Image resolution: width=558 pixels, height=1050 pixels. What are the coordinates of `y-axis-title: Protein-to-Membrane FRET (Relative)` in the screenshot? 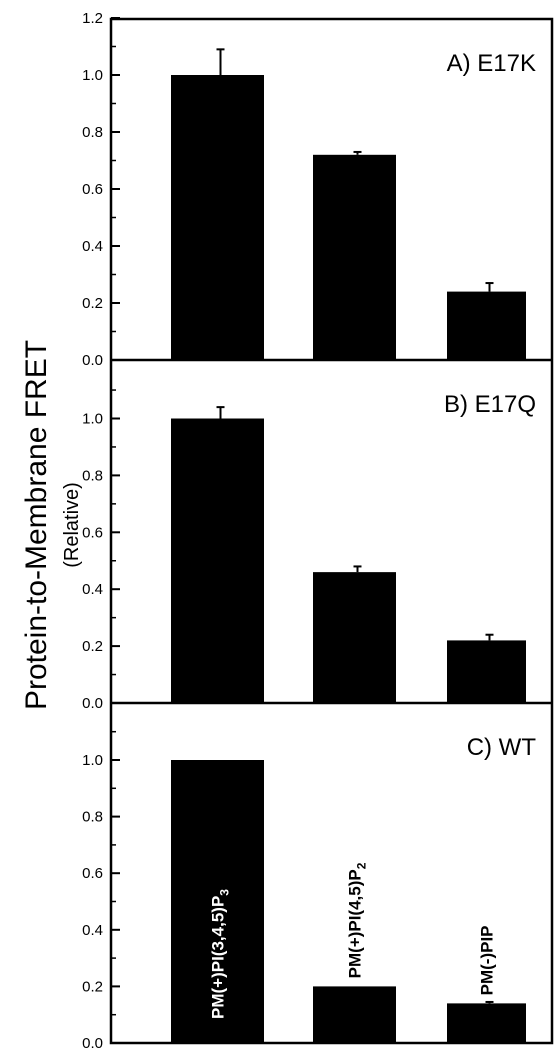 It's located at (51, 525).